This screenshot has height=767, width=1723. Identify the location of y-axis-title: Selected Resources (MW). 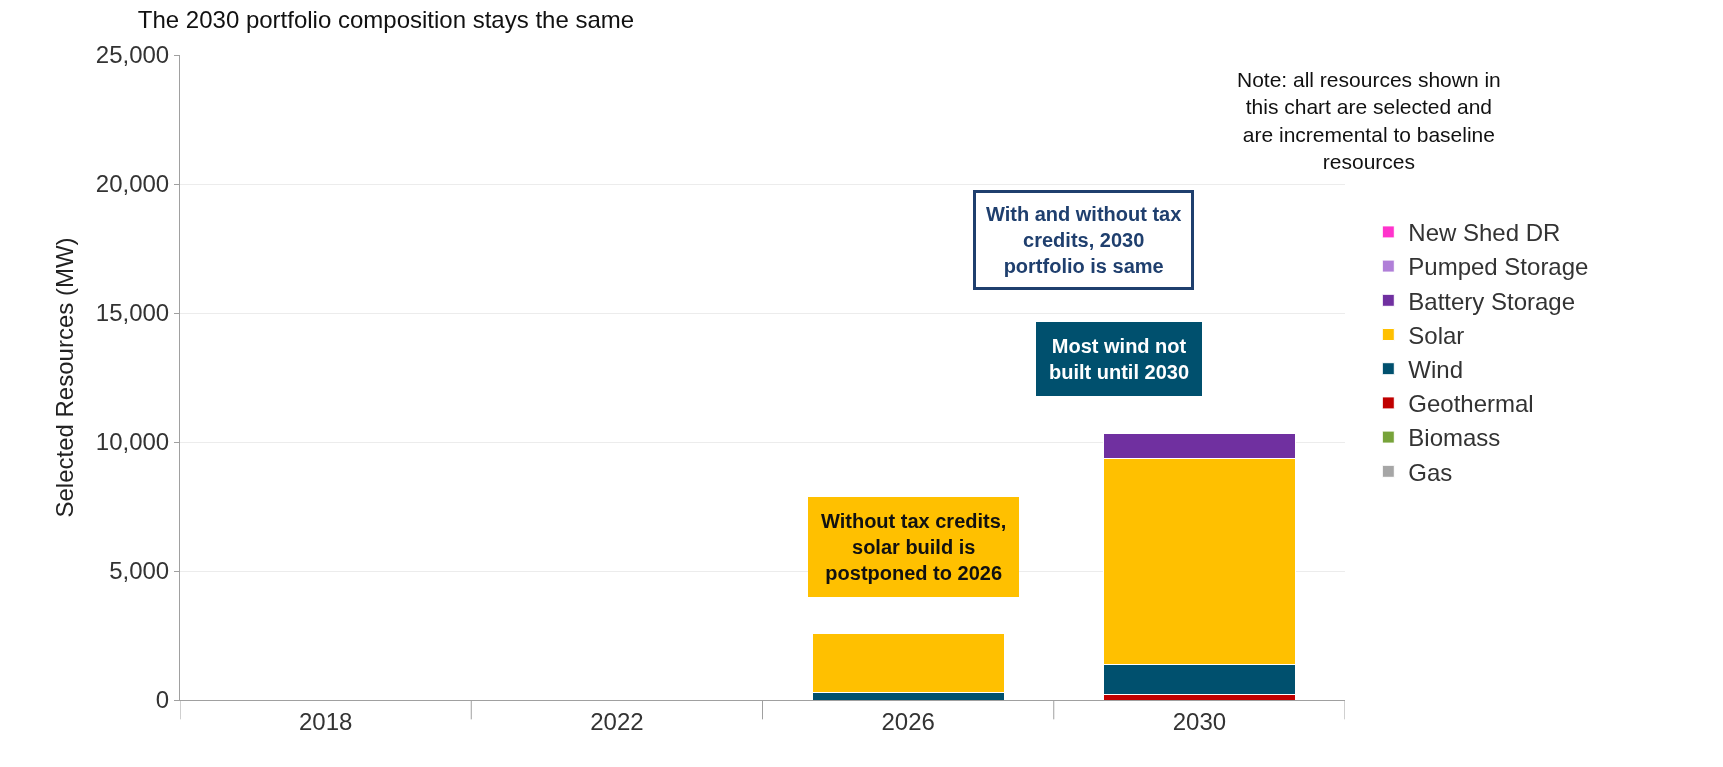
(64, 377).